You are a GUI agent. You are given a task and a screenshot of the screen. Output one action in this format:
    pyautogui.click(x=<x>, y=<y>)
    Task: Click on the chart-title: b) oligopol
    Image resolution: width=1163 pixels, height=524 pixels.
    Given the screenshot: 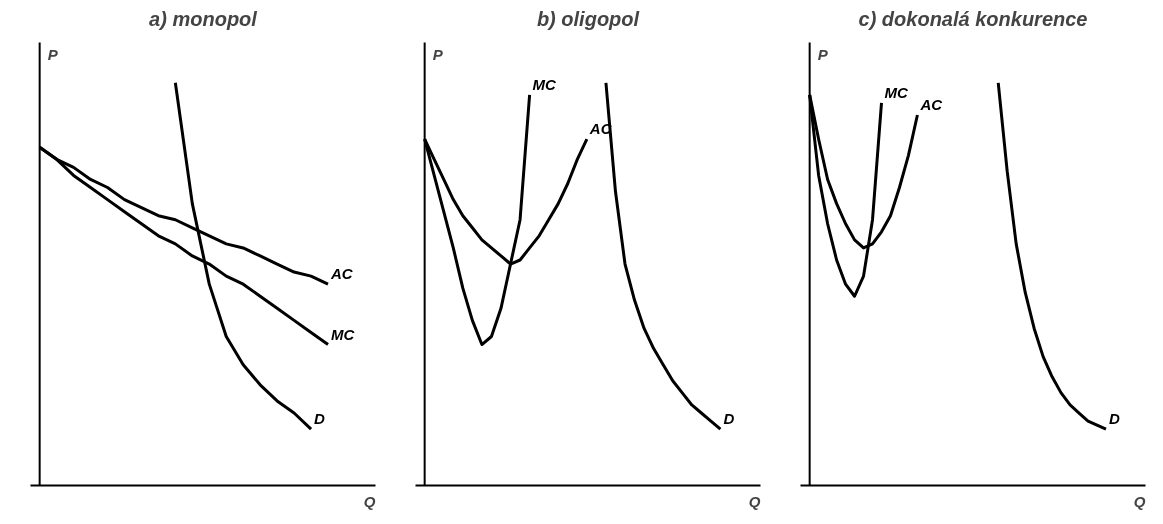 What is the action you would take?
    pyautogui.click(x=588, y=18)
    